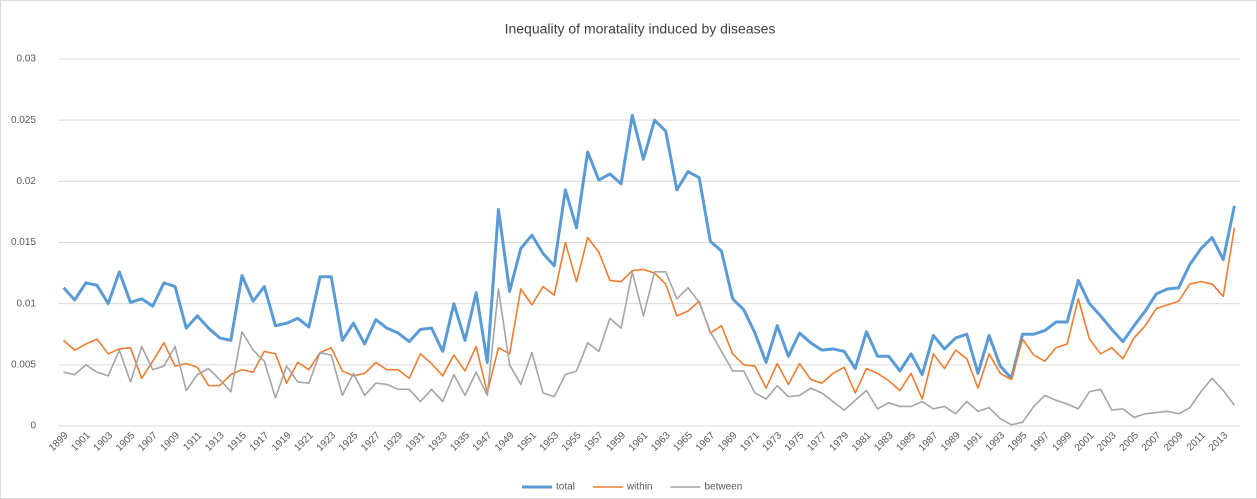 The width and height of the screenshot is (1257, 499). What do you see at coordinates (27, 303) in the screenshot?
I see `y-tick-label: 0.01` at bounding box center [27, 303].